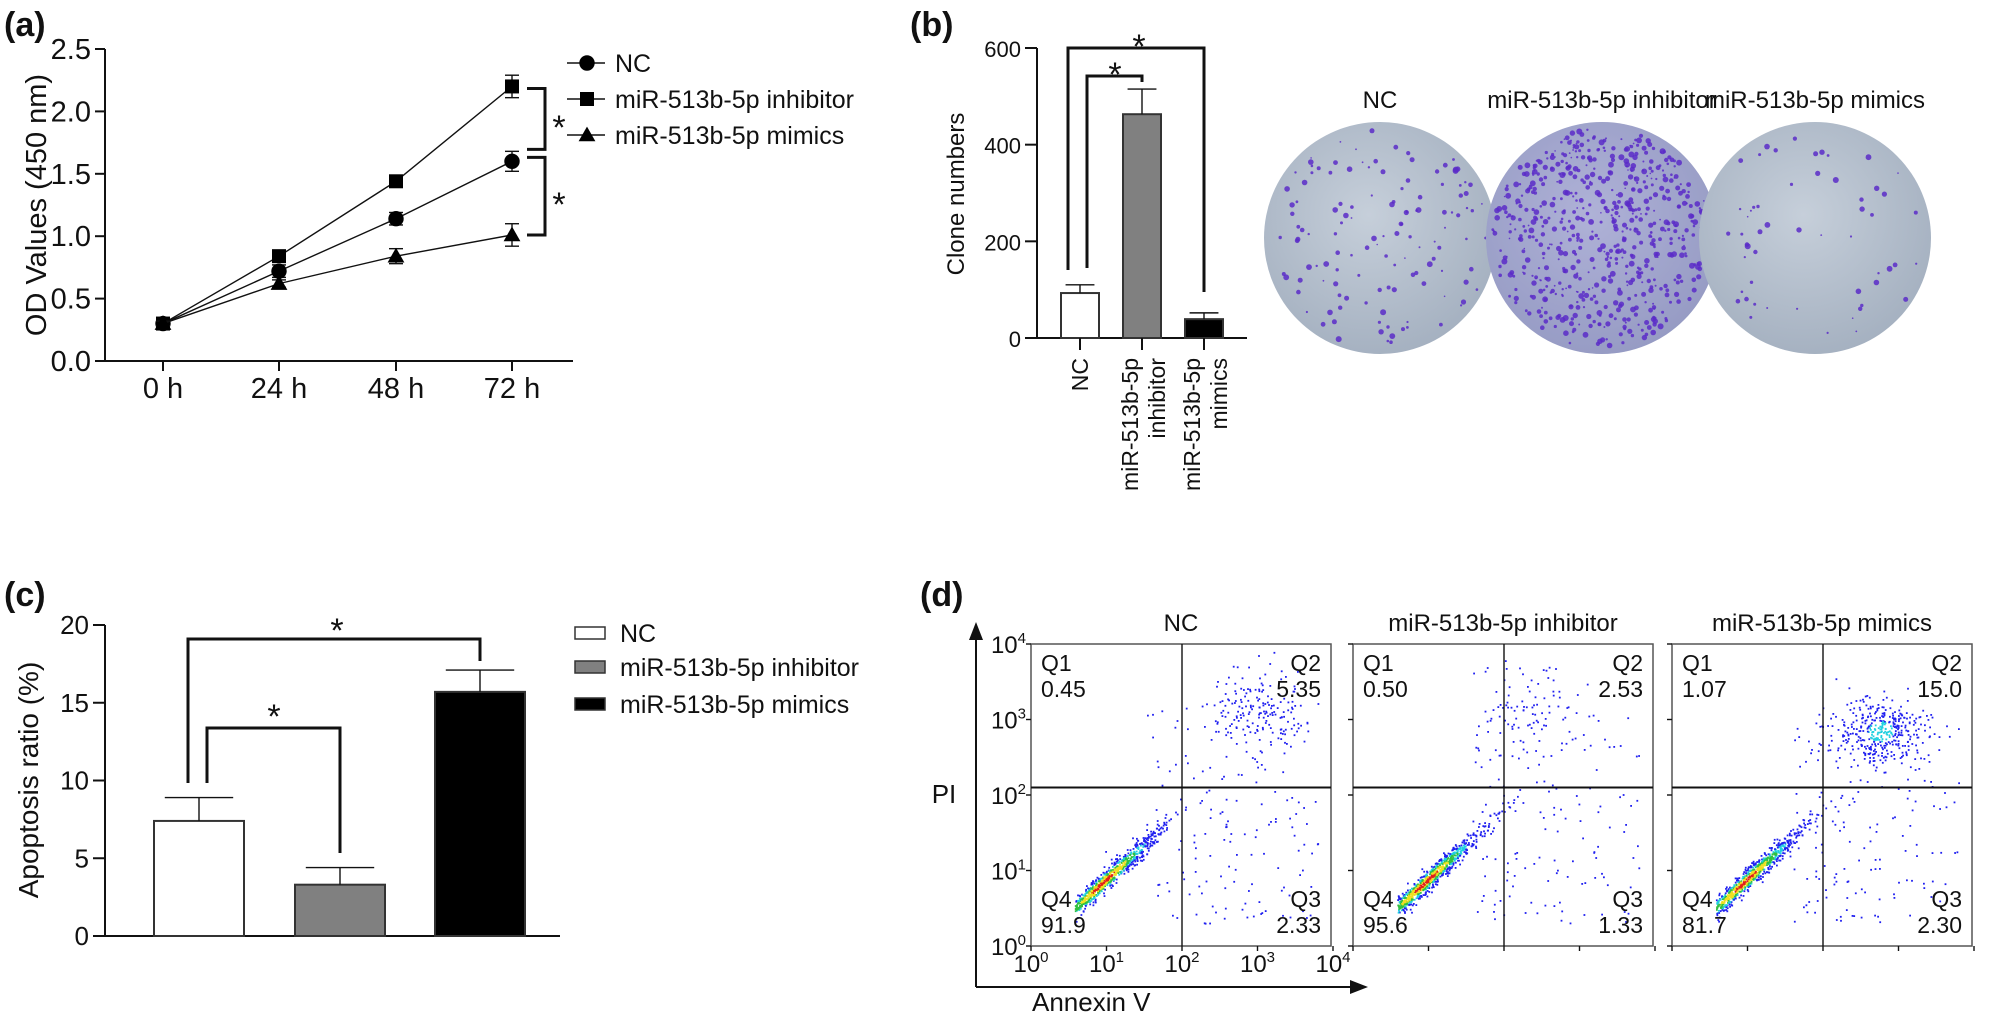 This screenshot has height=1014, width=2008. What do you see at coordinates (1002, 146) in the screenshot?
I see `y-tick-label: 400` at bounding box center [1002, 146].